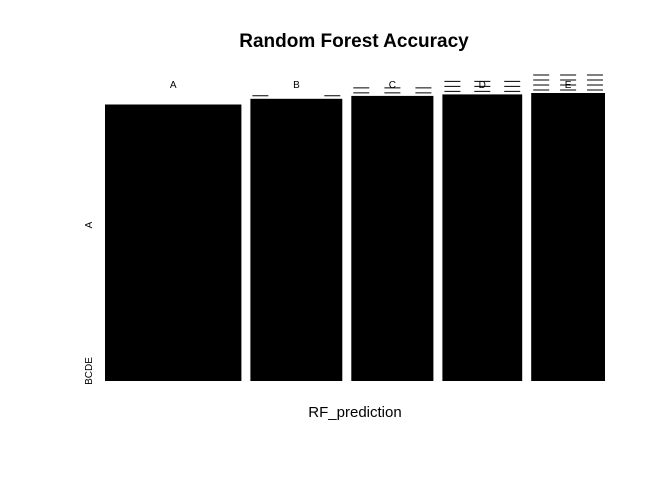  Describe the element at coordinates (173, 242) in the screenshot. I see `cell-a-a` at that location.